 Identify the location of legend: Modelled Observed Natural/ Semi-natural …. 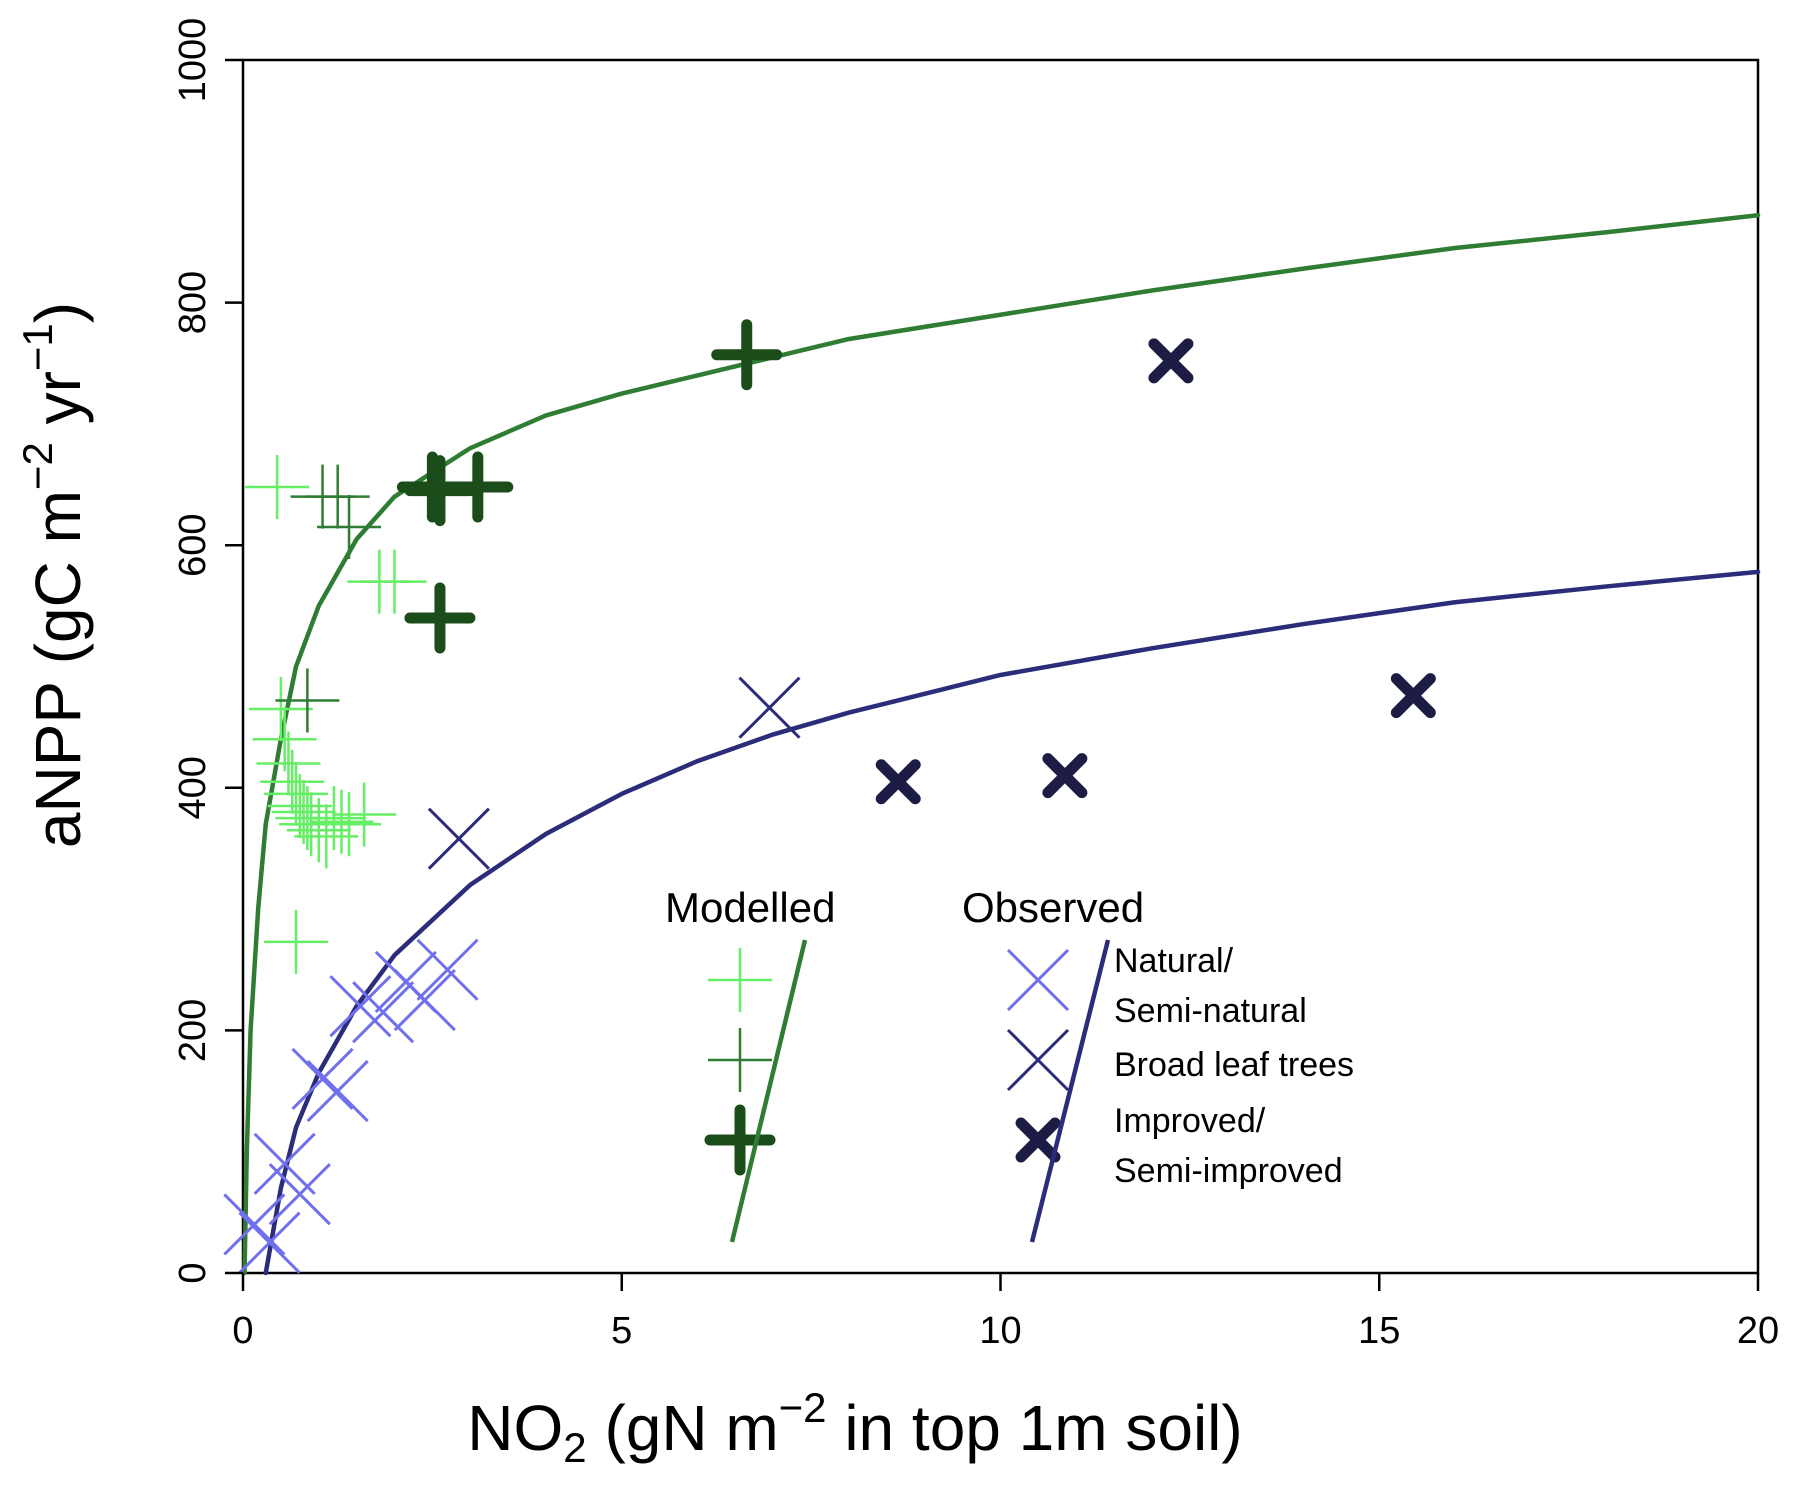
(1009, 1063).